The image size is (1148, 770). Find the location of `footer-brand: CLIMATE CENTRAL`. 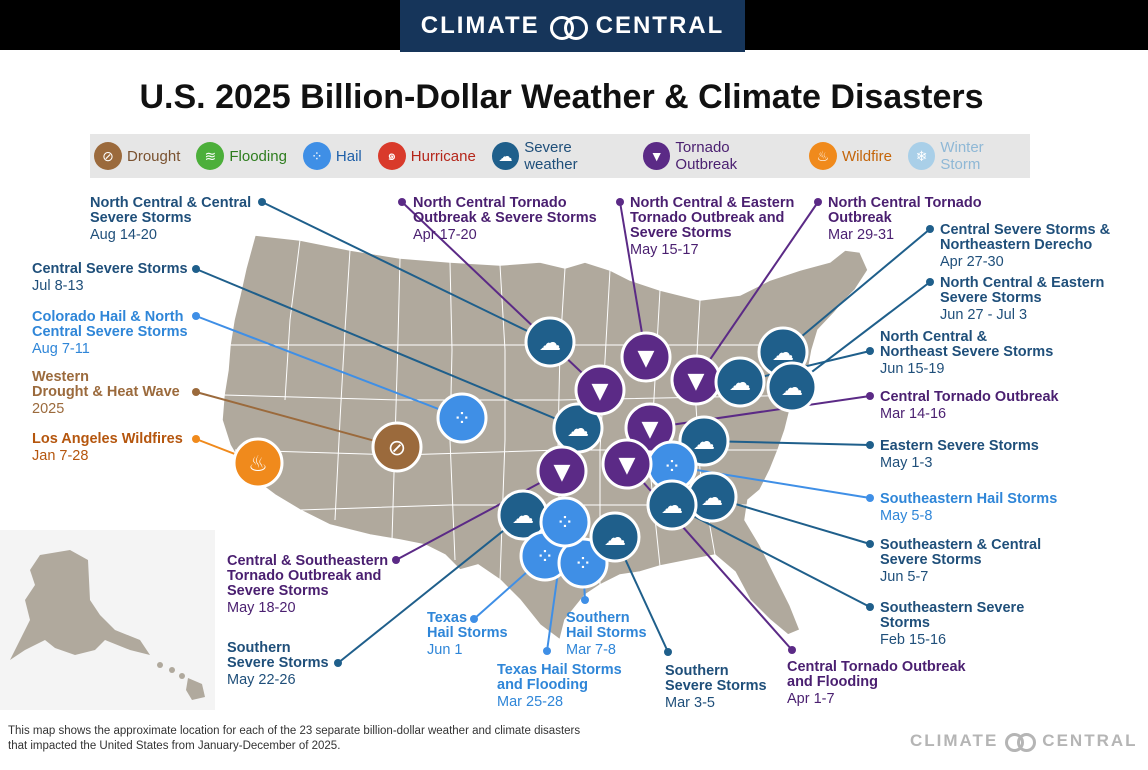

footer-brand: CLIMATE CENTRAL is located at coordinates (1024, 741).